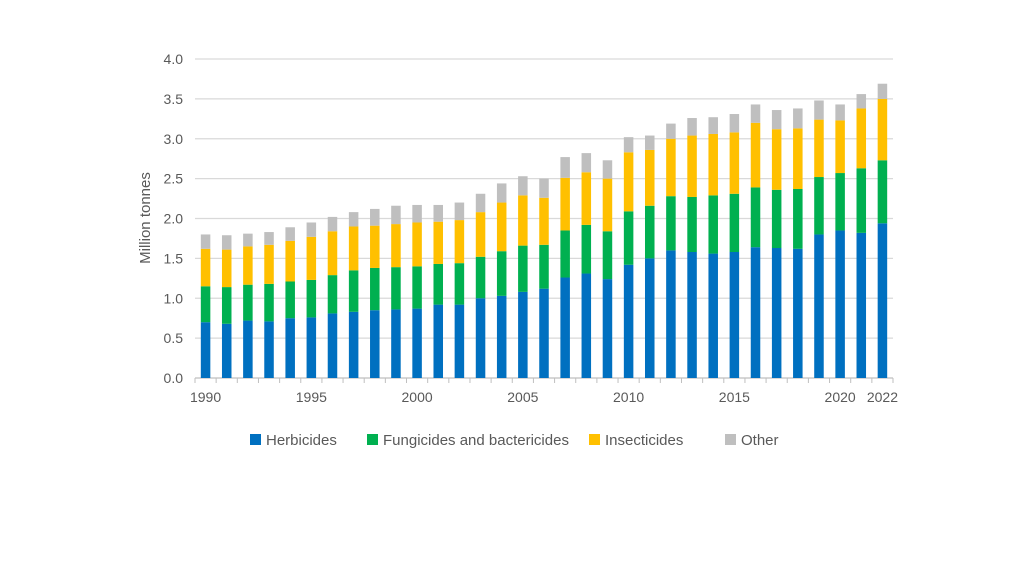 The width and height of the screenshot is (1024, 576). What do you see at coordinates (269, 349) in the screenshot?
I see `bar-herbicides-1993` at bounding box center [269, 349].